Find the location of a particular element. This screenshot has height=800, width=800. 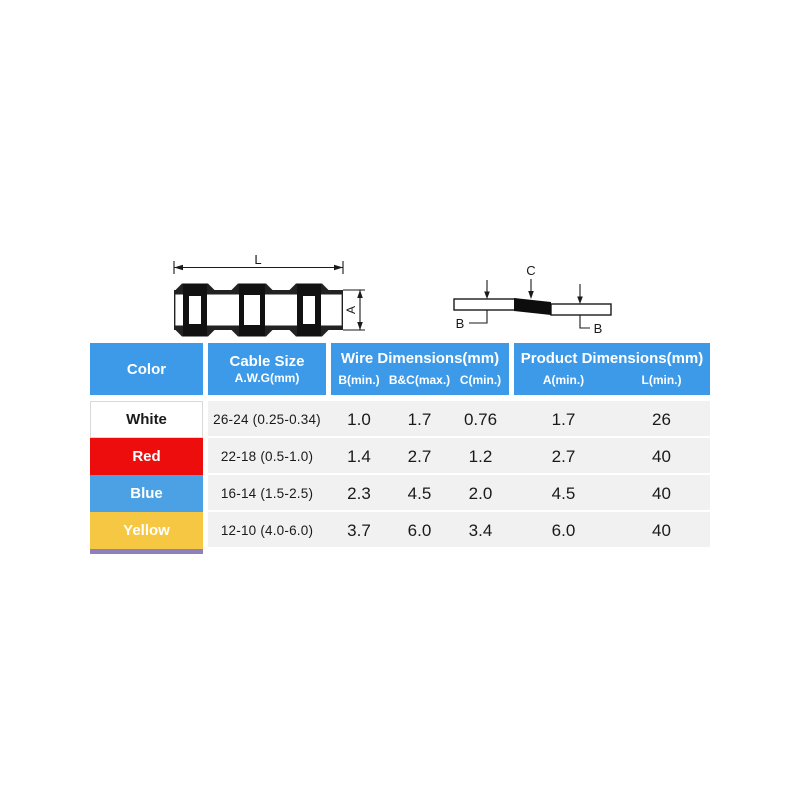

header-l-min: L(min.) is located at coordinates (661, 380).